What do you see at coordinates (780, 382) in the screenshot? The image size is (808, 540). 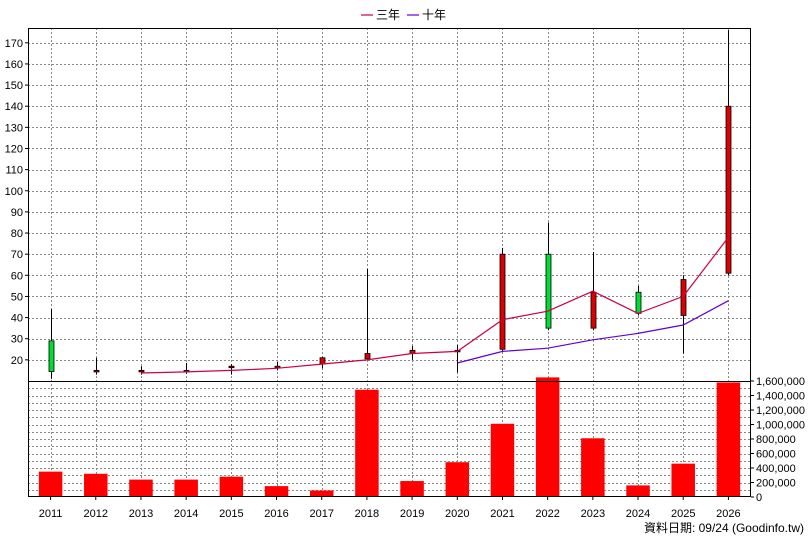 I see `volume-tick-label: 1,600,000` at bounding box center [780, 382].